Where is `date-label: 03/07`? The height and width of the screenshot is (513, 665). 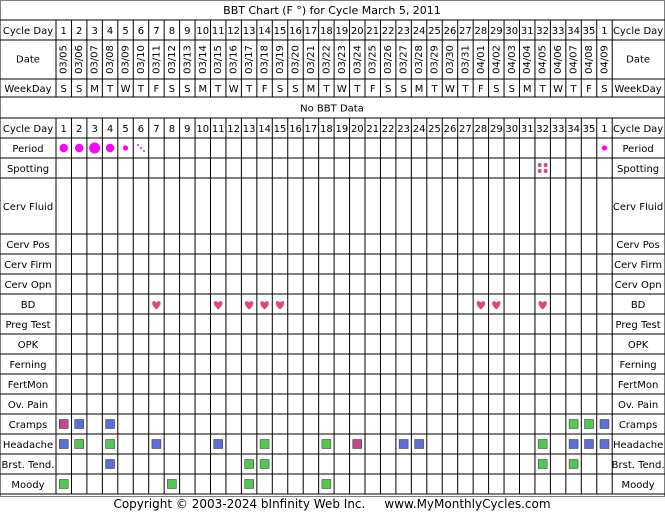 date-label: 03/07 is located at coordinates (95, 59).